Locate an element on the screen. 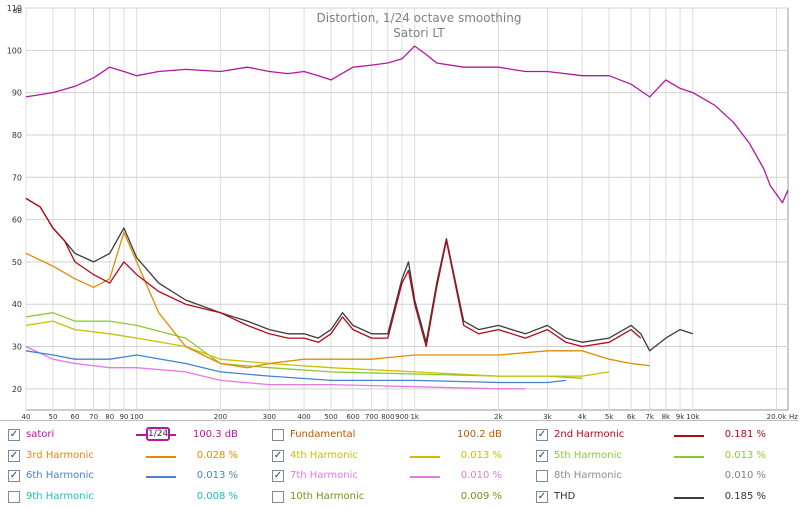  legend-label: satori is located at coordinates (40, 434).